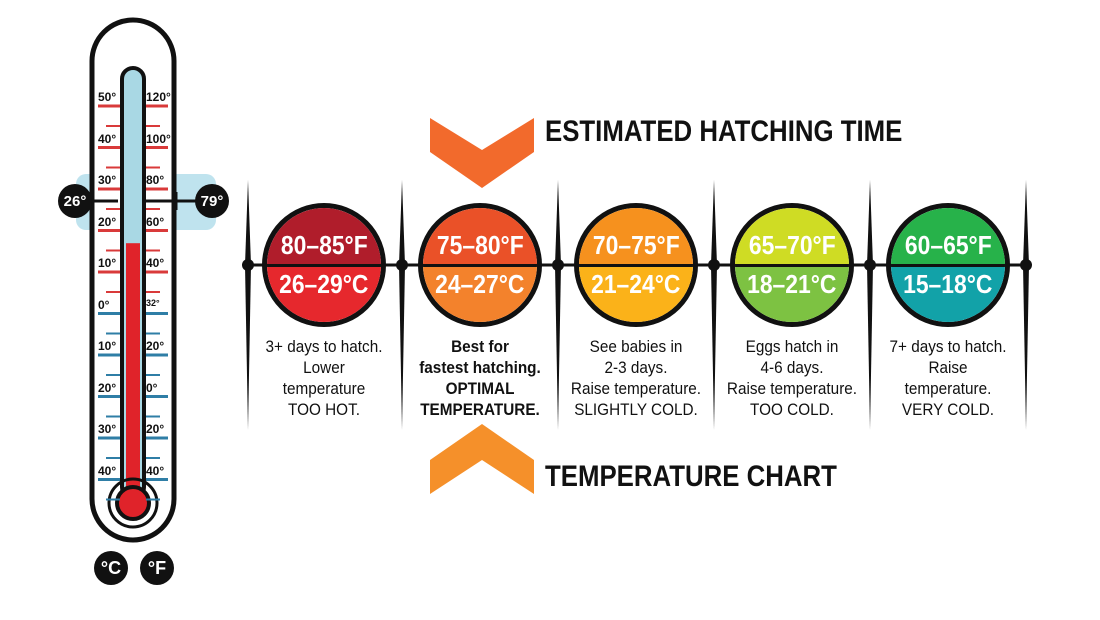  Describe the element at coordinates (324, 367) in the screenshot. I see `description-line: Lower` at that location.